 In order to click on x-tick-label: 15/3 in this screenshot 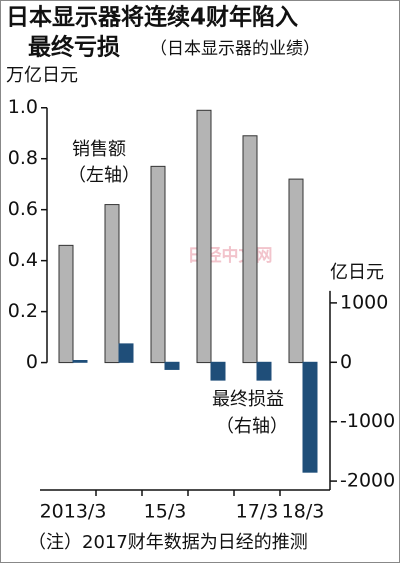, I will do `click(165, 512)`.